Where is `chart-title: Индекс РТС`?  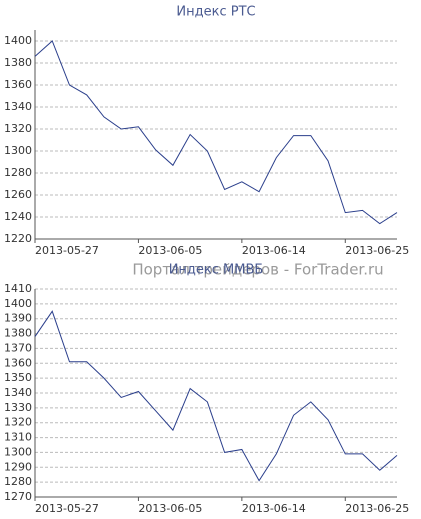 chart-title: Индекс РТС is located at coordinates (215, 12).